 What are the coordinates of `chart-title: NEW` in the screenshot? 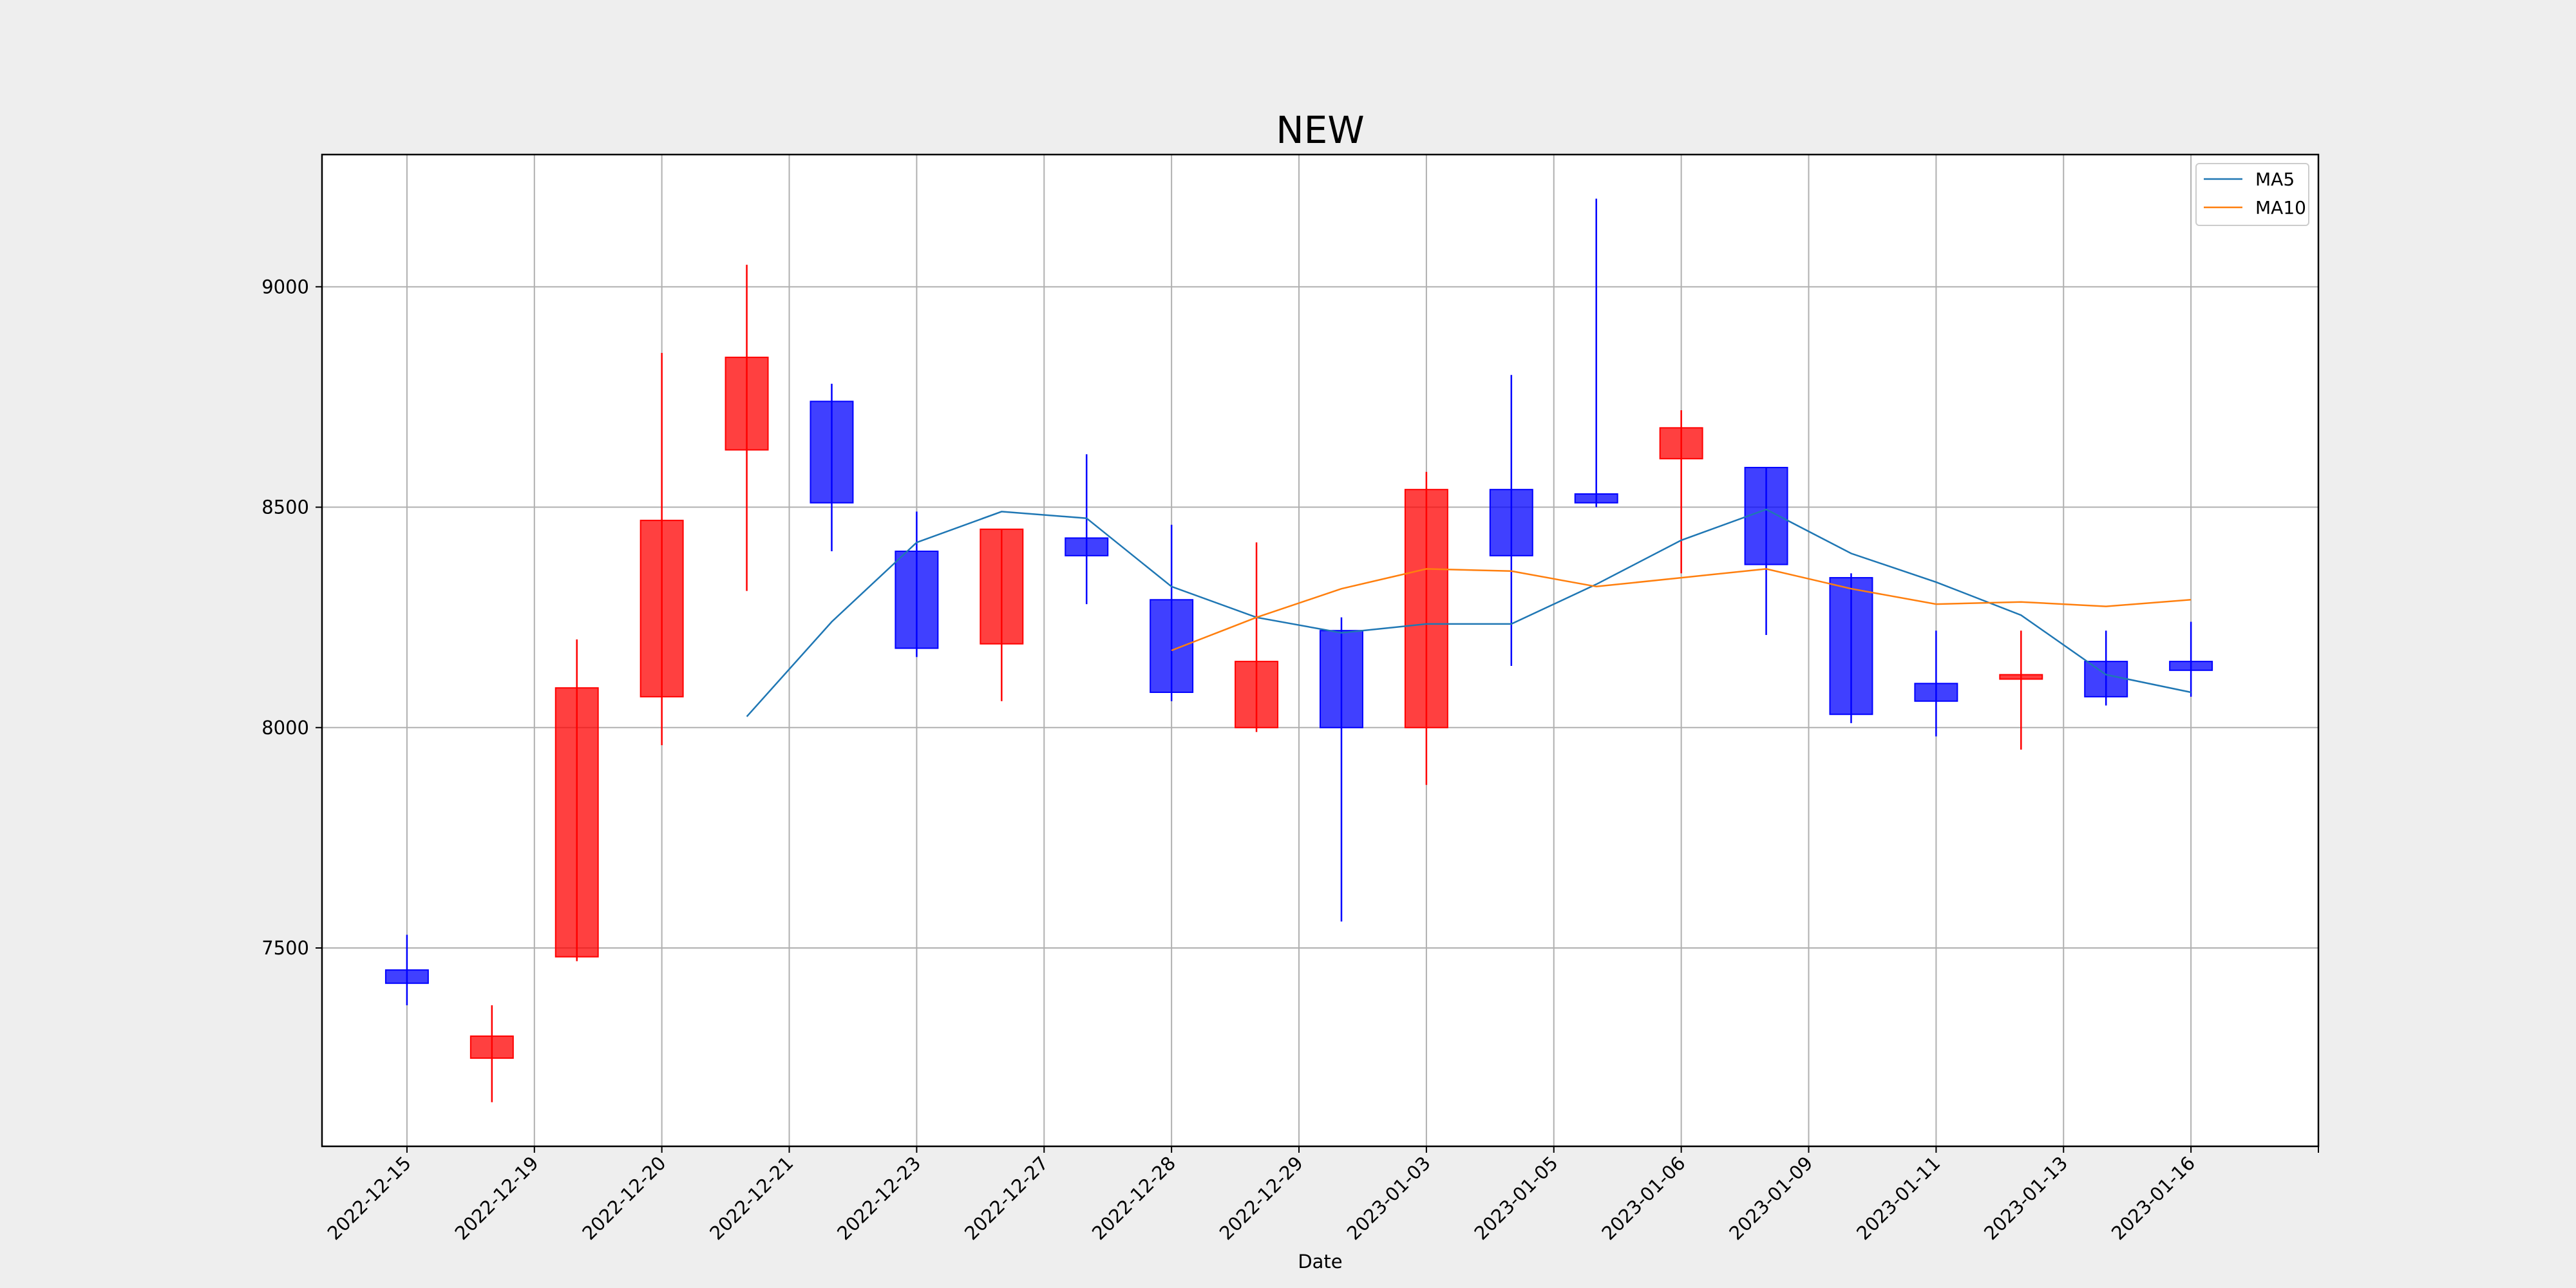 It's located at (1320, 130).